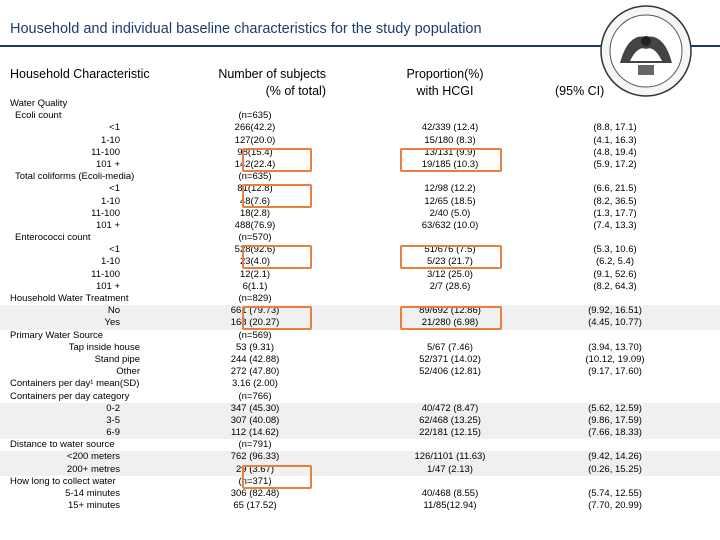 Image resolution: width=720 pixels, height=540 pixels. I want to click on row-label: 11-100, so click(105, 213).